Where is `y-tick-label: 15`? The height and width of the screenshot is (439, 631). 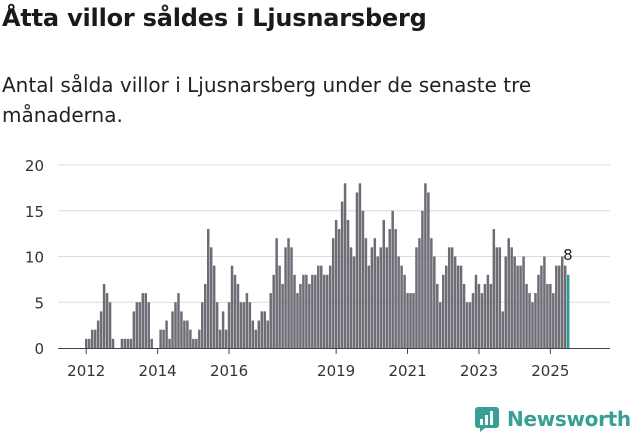
y-tick-label: 15 is located at coordinates (34, 212).